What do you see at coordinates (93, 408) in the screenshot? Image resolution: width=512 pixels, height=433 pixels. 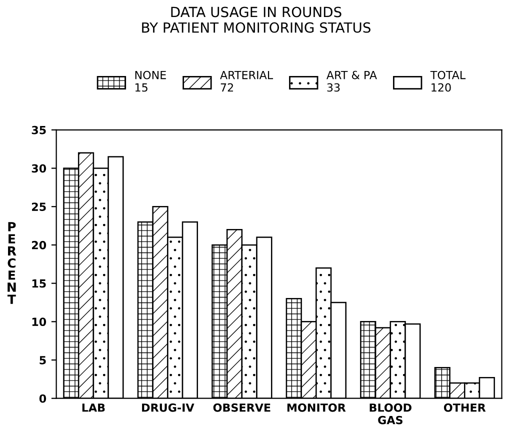 I see `x-tick-label: LAB` at bounding box center [93, 408].